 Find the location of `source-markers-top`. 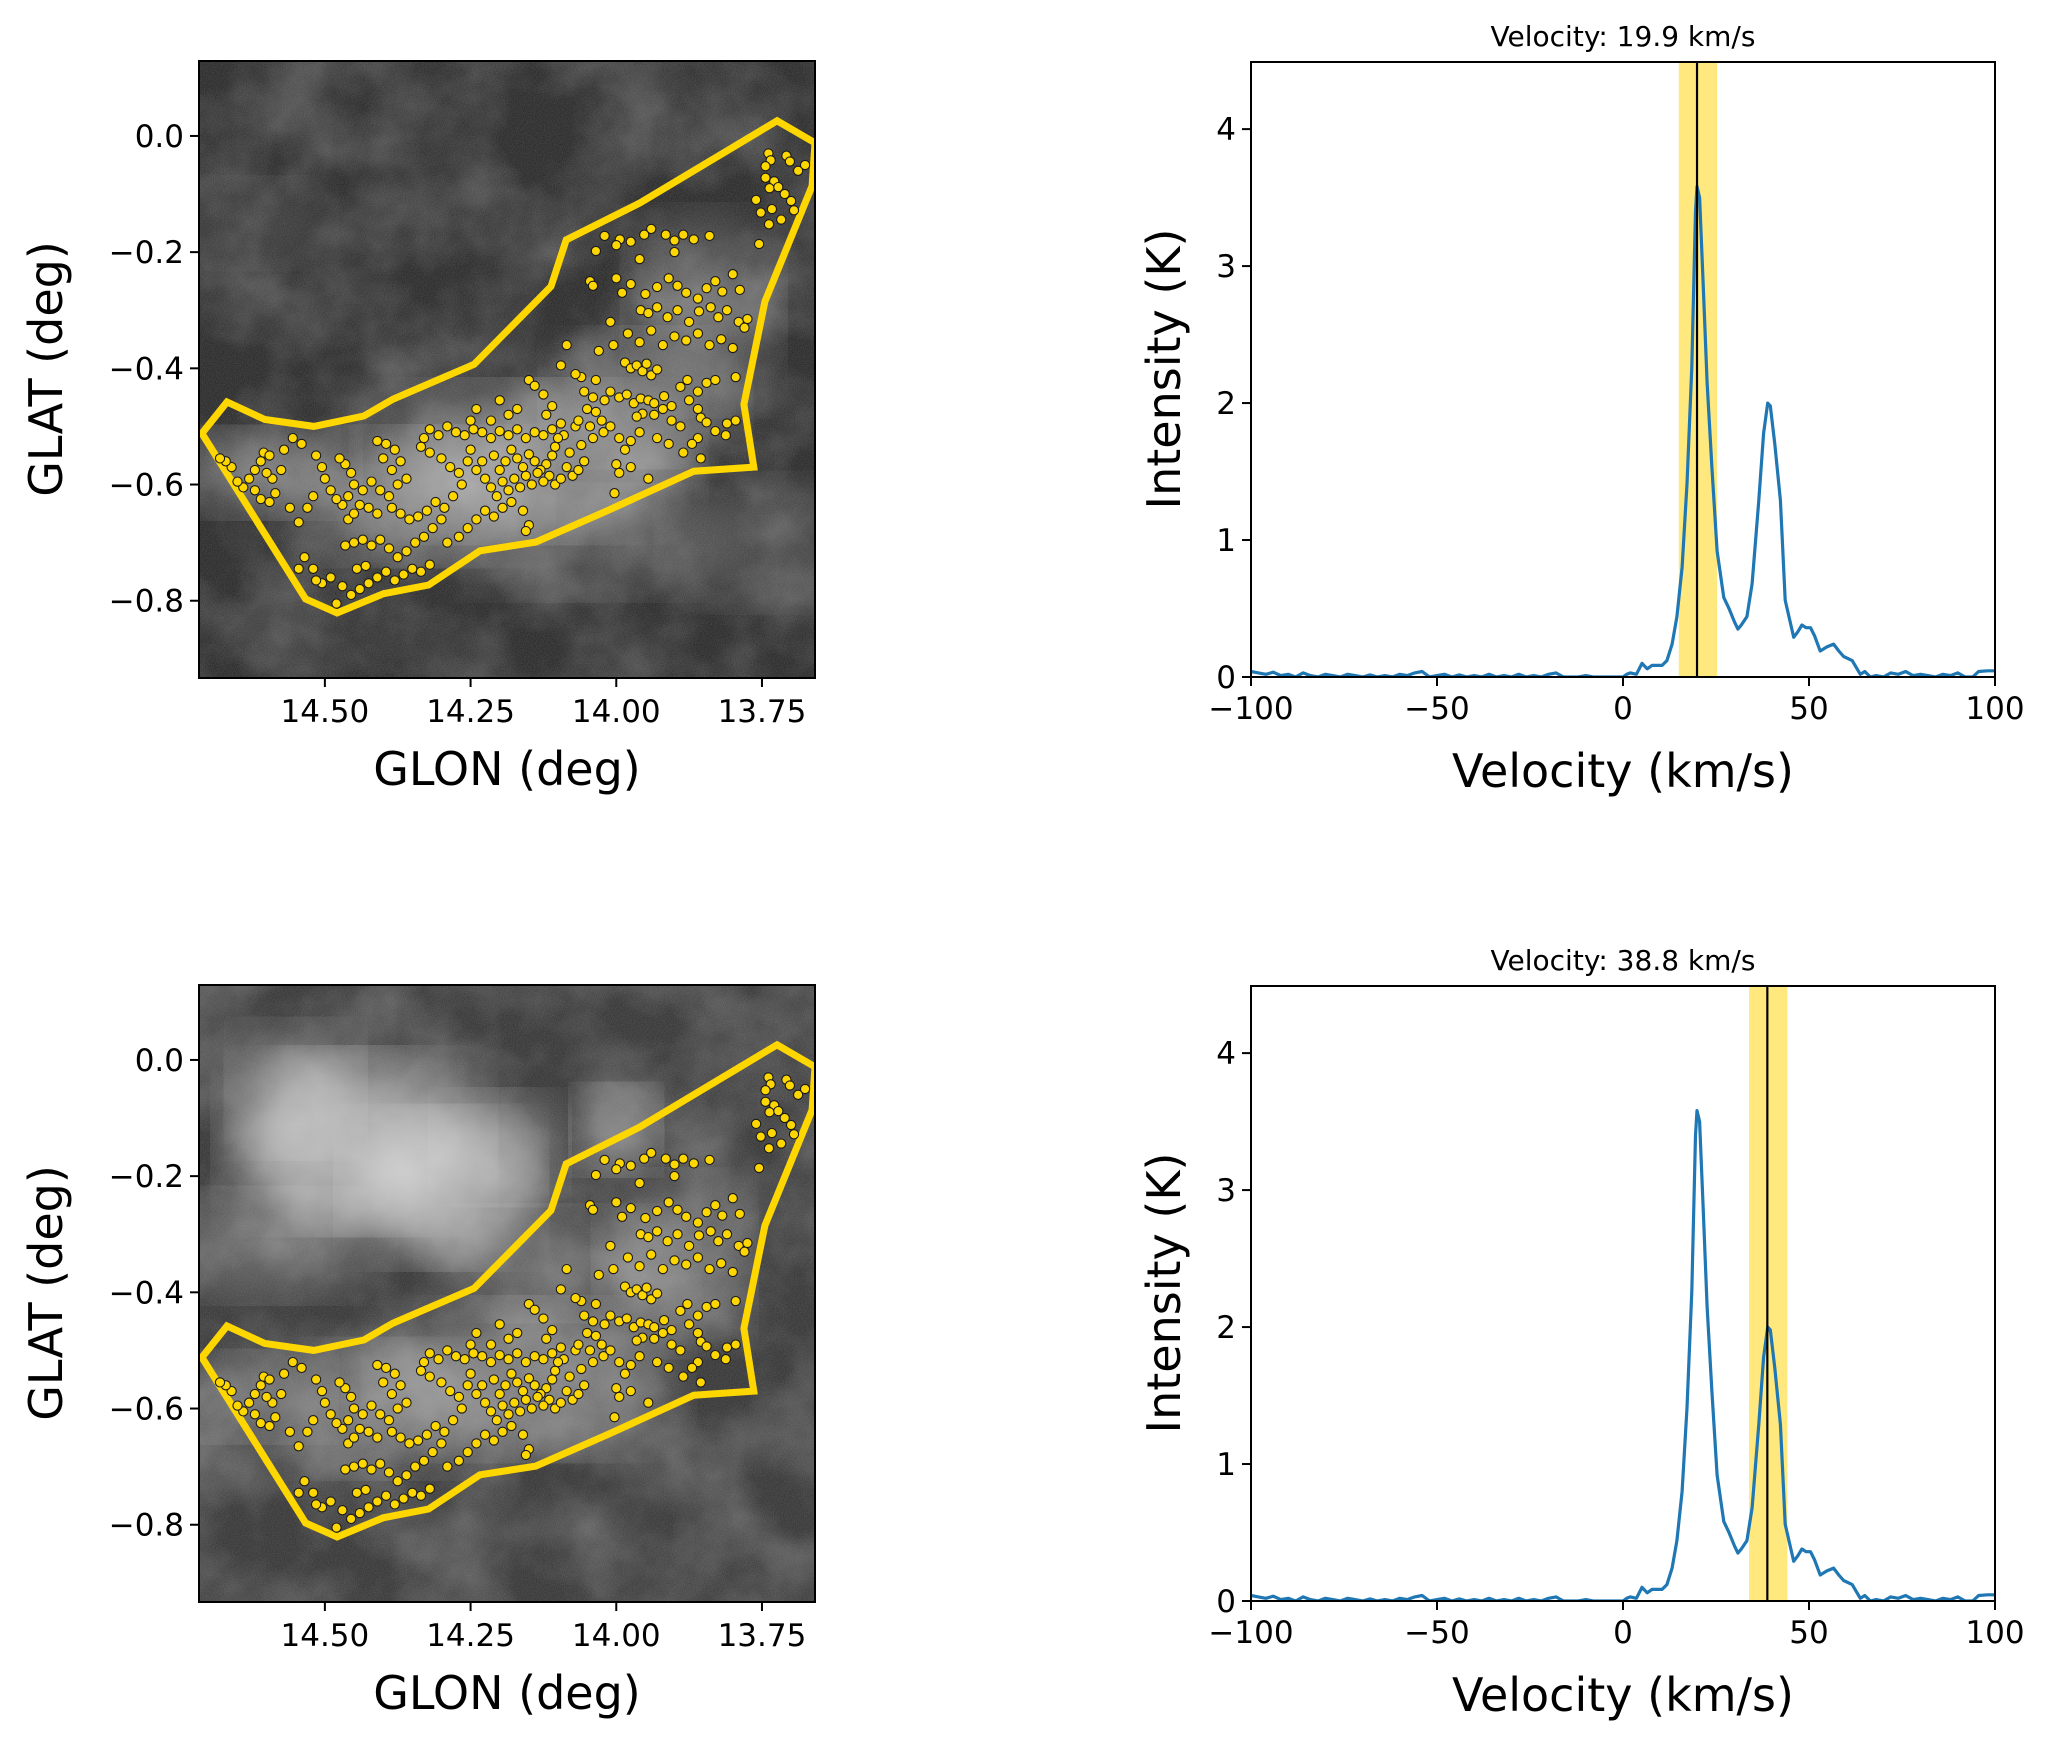

source-markers-top is located at coordinates (512, 378).